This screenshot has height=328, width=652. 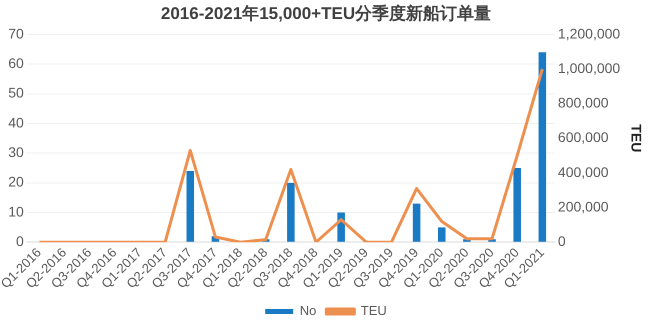 What do you see at coordinates (562, 241) in the screenshot?
I see `y2-tick-label: 0` at bounding box center [562, 241].